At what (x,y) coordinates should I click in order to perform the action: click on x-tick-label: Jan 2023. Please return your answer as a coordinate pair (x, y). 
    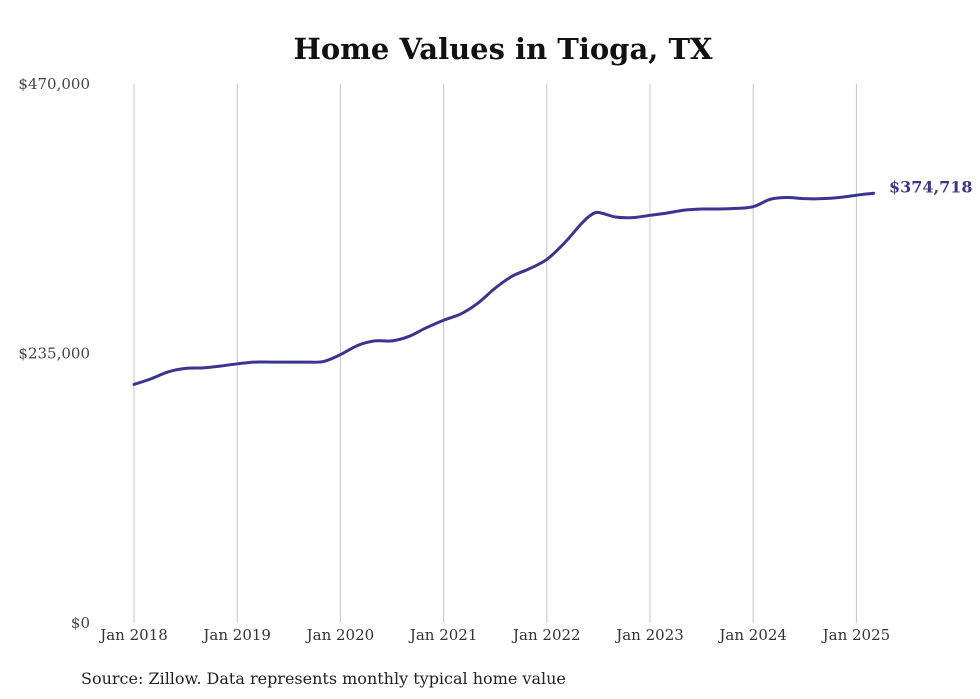
    Looking at the image, I should click on (649, 635).